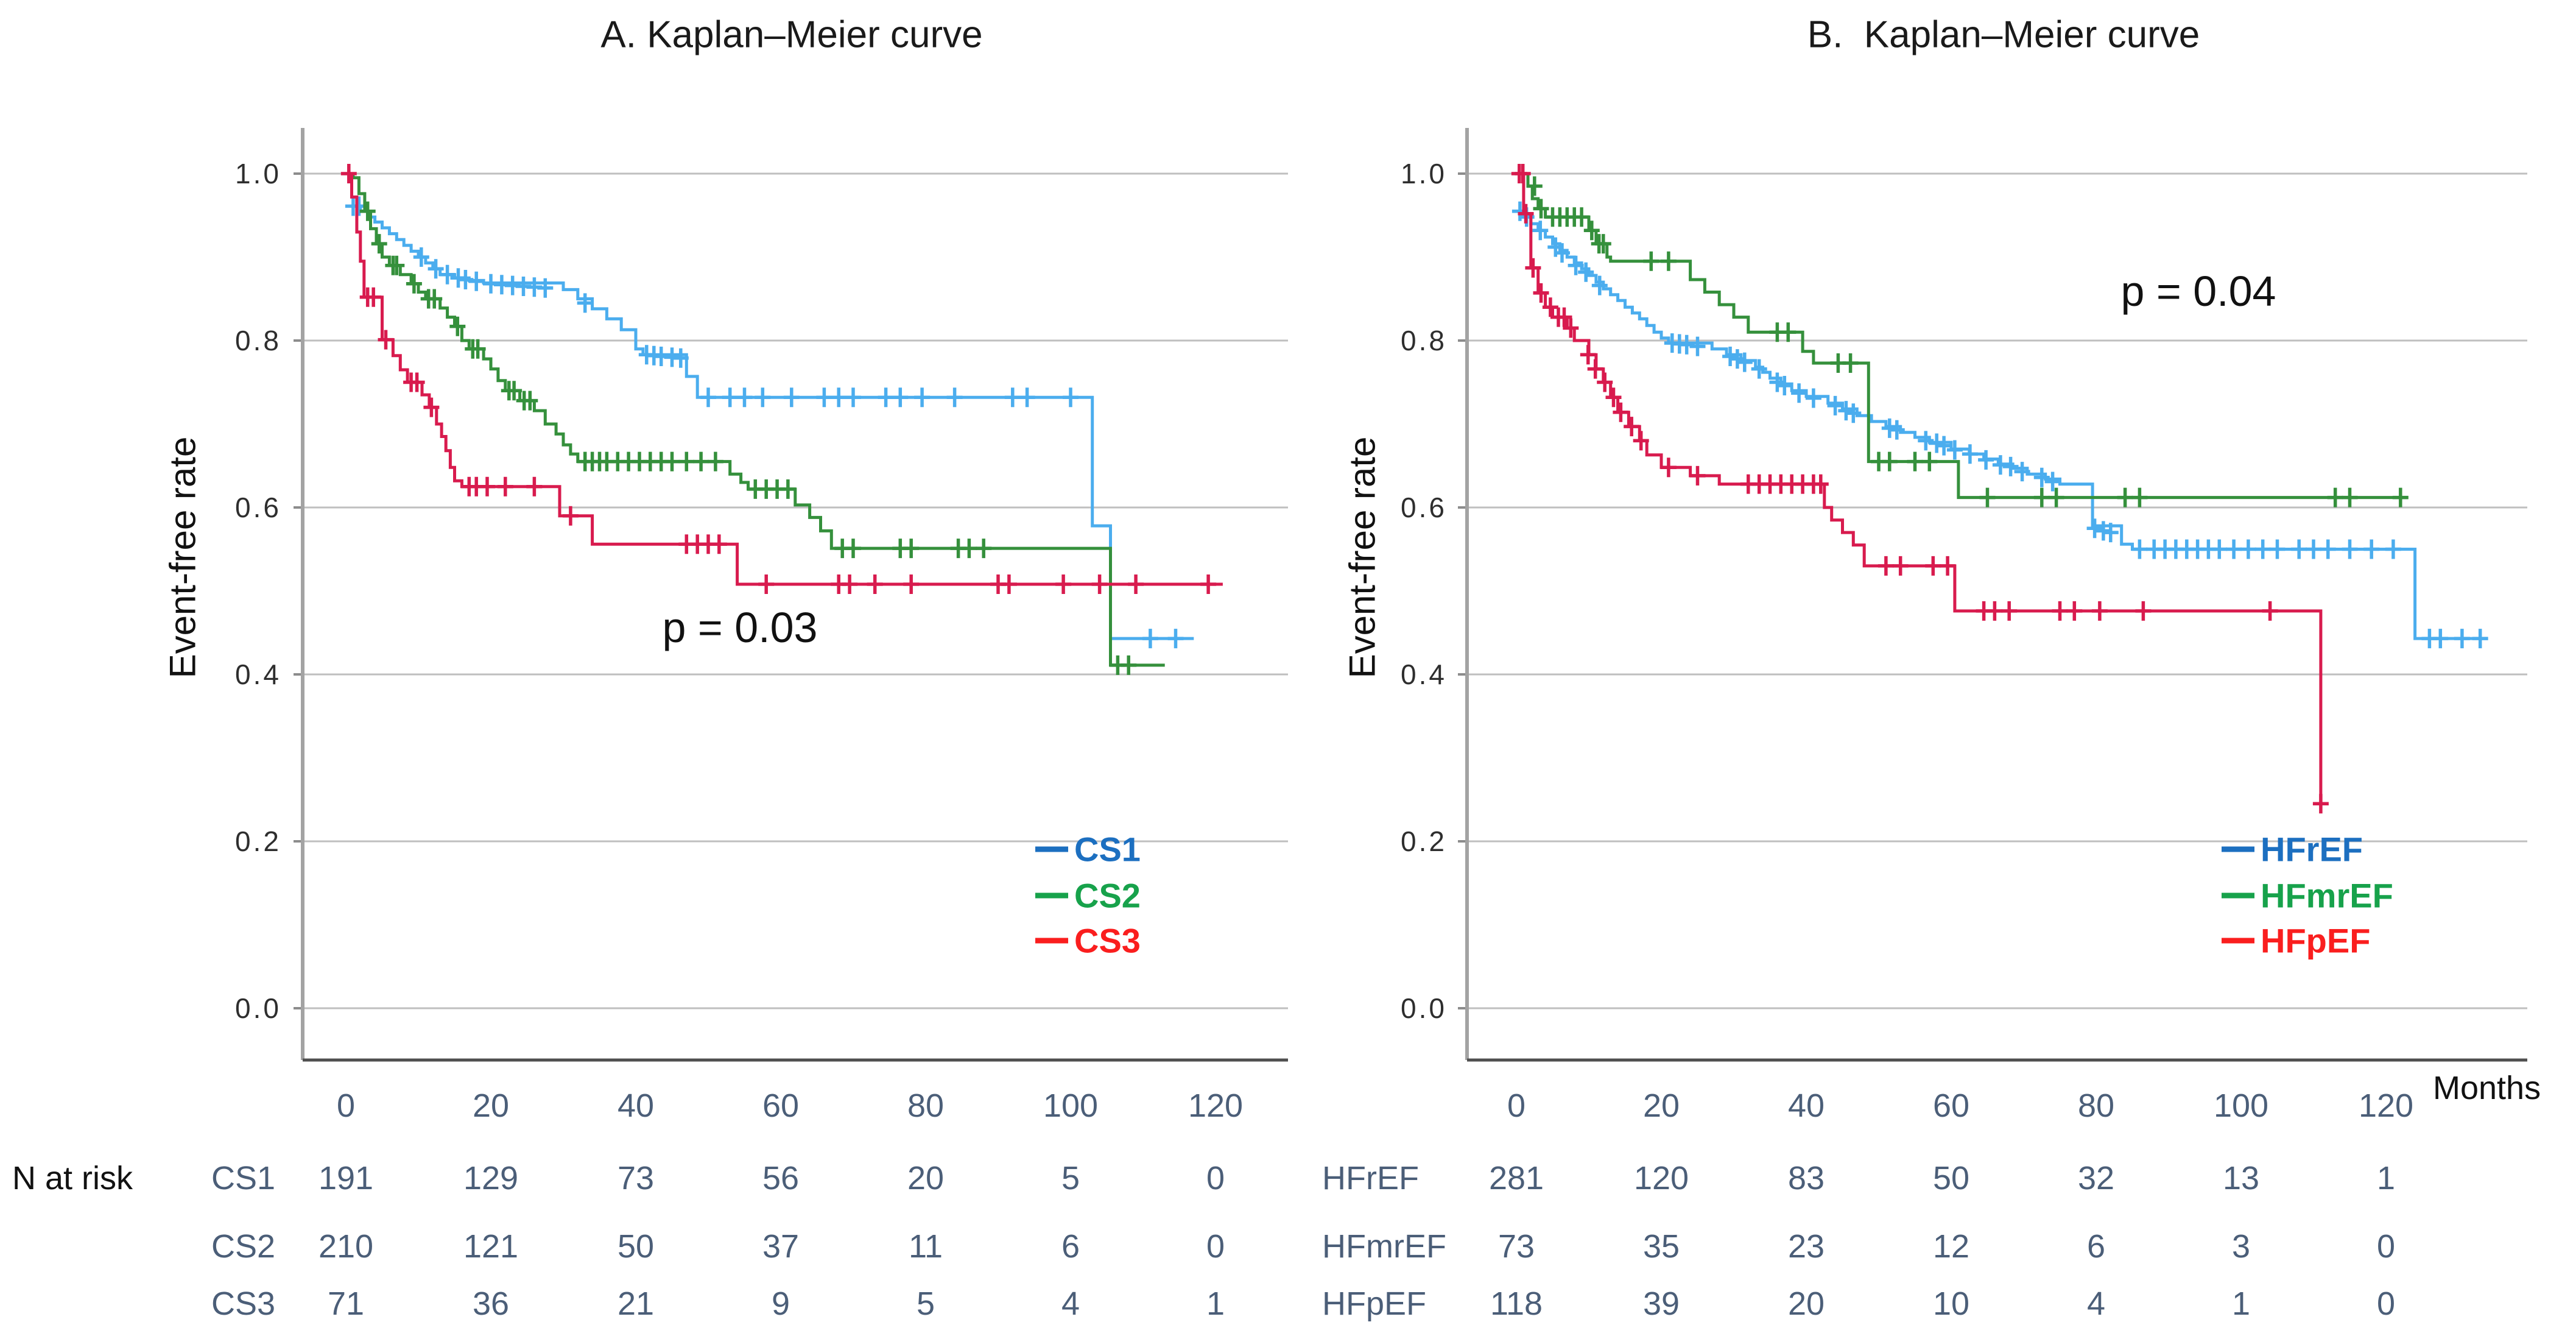 The width and height of the screenshot is (2576, 1336). What do you see at coordinates (781, 1246) in the screenshot?
I see `panel-a-risk-count: 37` at bounding box center [781, 1246].